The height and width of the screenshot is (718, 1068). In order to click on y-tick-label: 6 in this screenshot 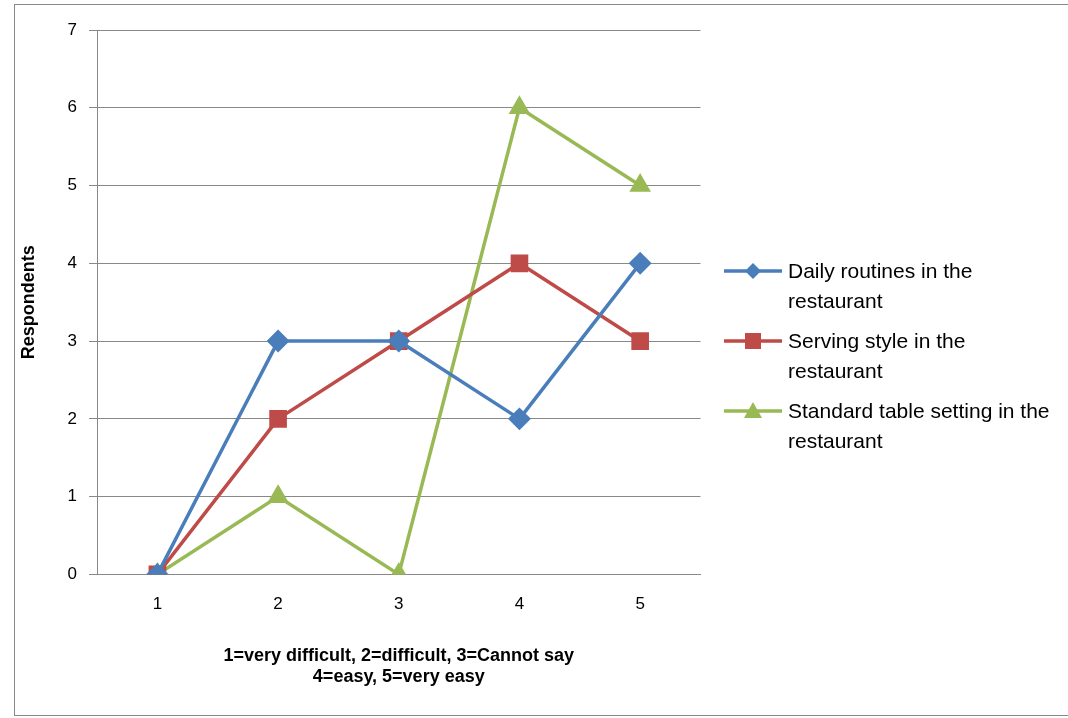, I will do `click(72, 107)`.